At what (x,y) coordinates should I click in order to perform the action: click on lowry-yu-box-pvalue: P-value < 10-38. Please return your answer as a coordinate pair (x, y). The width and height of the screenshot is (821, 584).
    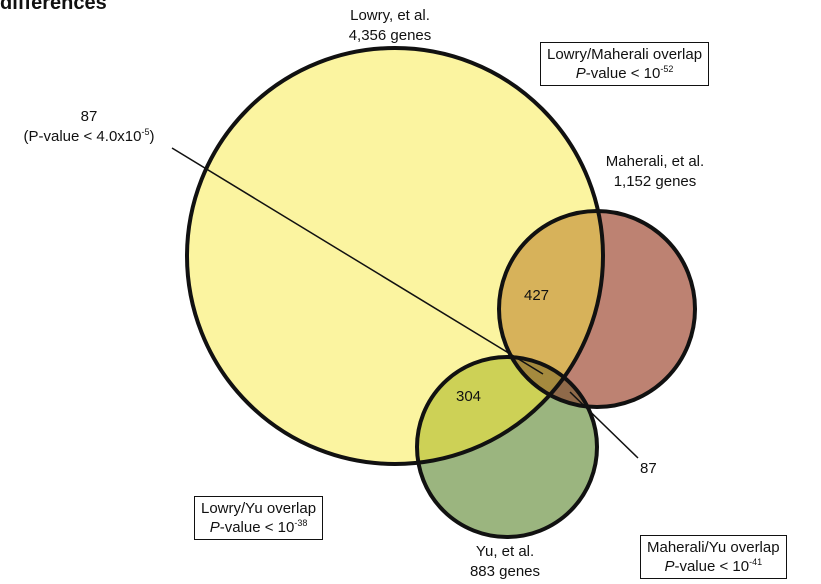
    Looking at the image, I should click on (258, 527).